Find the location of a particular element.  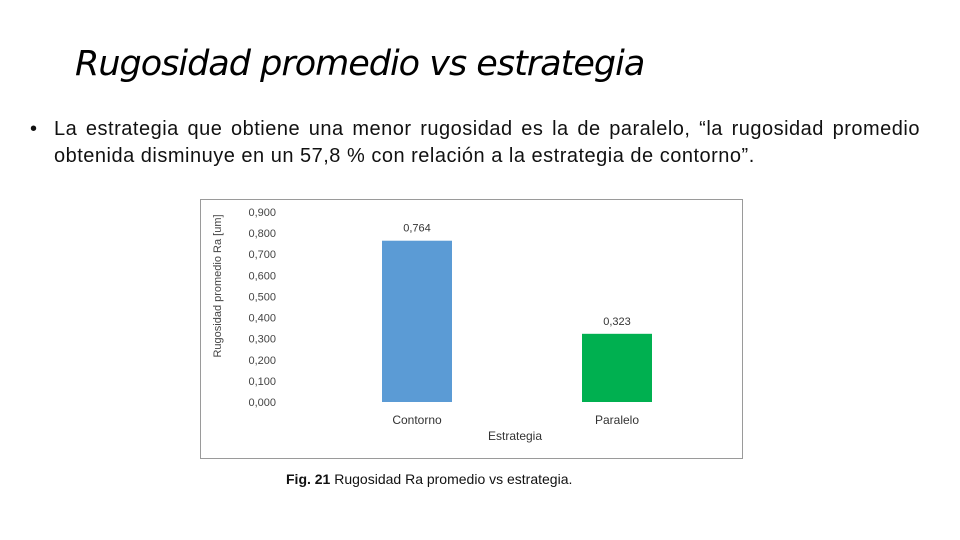

y-tick-label: 0,900 is located at coordinates (262, 213).